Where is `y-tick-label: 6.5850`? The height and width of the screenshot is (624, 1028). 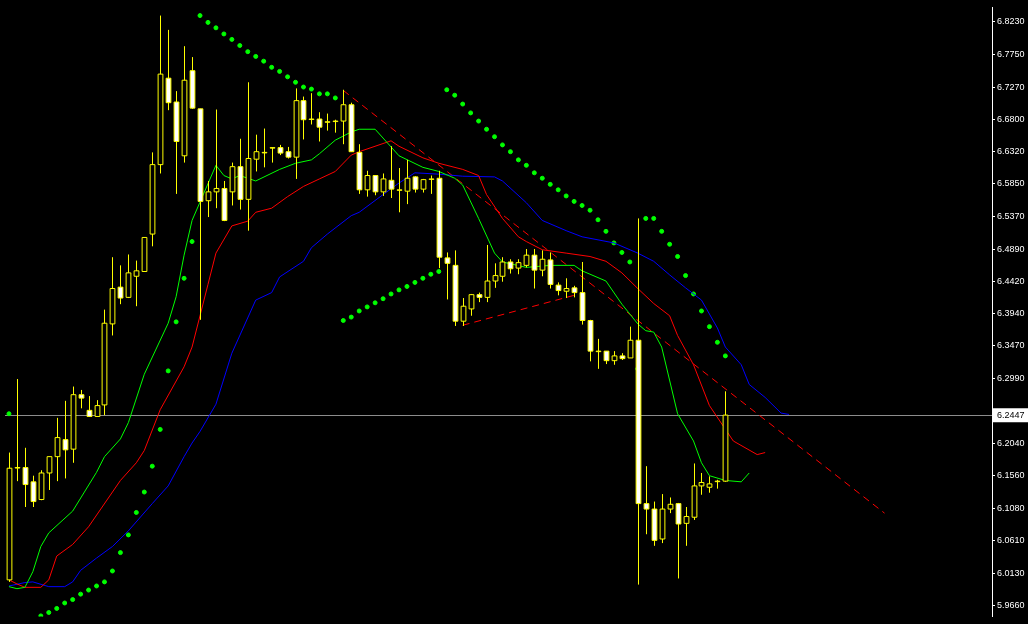 y-tick-label: 6.5850 is located at coordinates (1011, 183).